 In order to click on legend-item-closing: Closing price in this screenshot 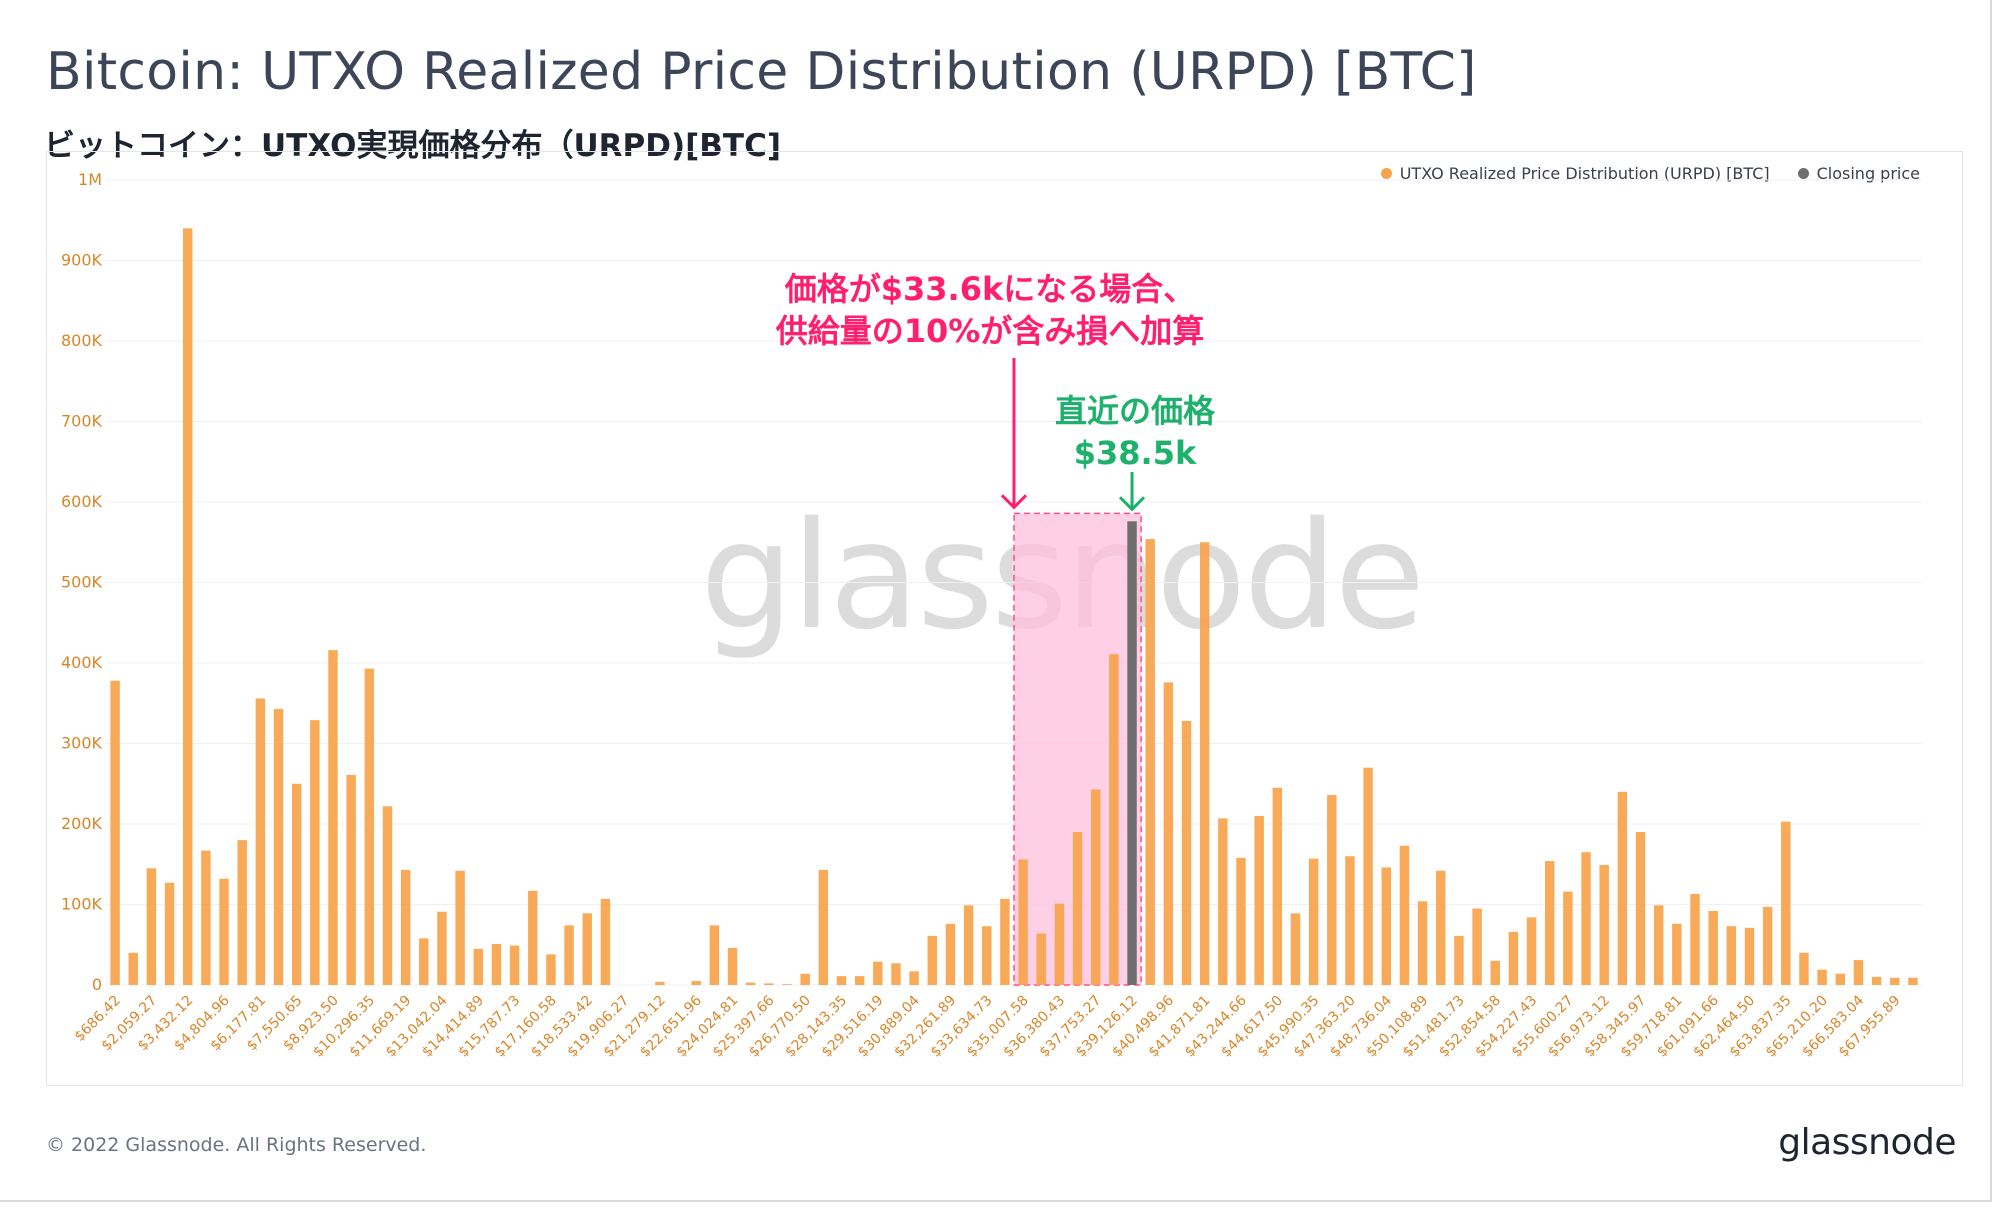, I will do `click(1858, 173)`.